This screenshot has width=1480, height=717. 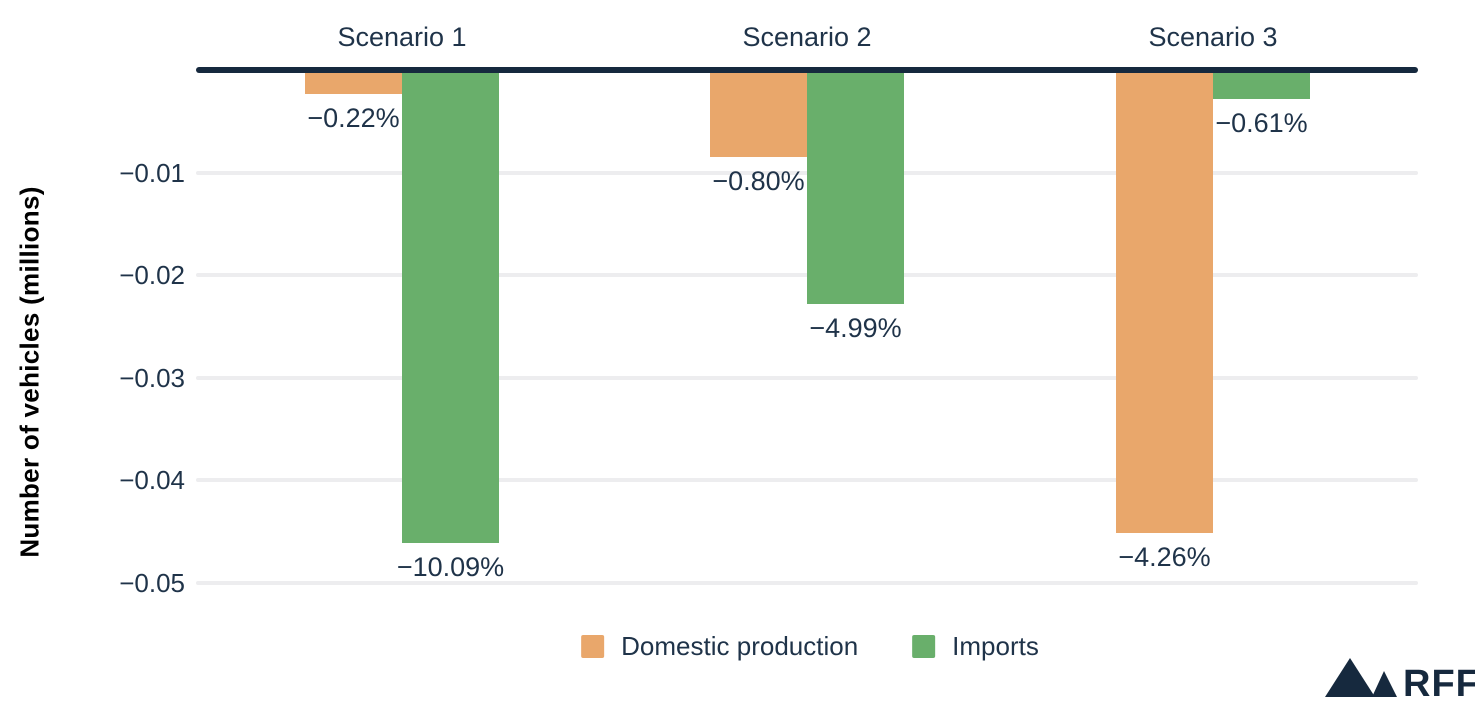 What do you see at coordinates (1261, 122) in the screenshot?
I see `bar-value-label: −0.61%` at bounding box center [1261, 122].